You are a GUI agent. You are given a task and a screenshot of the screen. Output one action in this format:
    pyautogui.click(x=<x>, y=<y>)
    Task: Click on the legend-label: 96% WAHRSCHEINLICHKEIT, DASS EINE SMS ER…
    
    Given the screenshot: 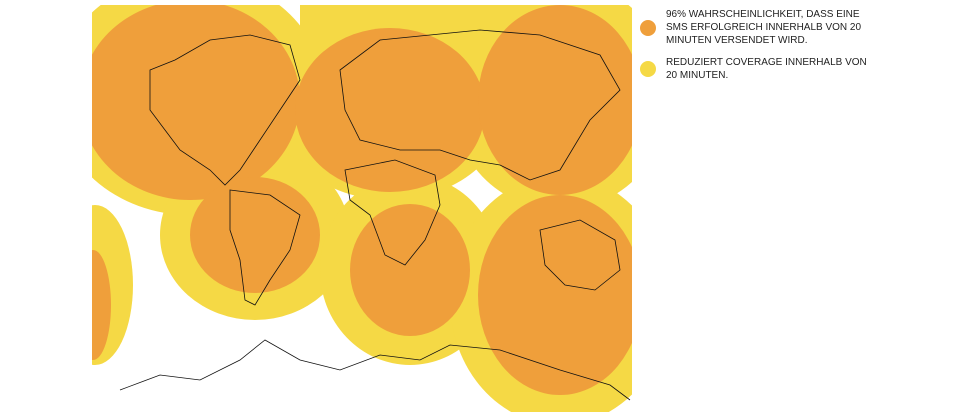 What is the action you would take?
    pyautogui.click(x=764, y=27)
    